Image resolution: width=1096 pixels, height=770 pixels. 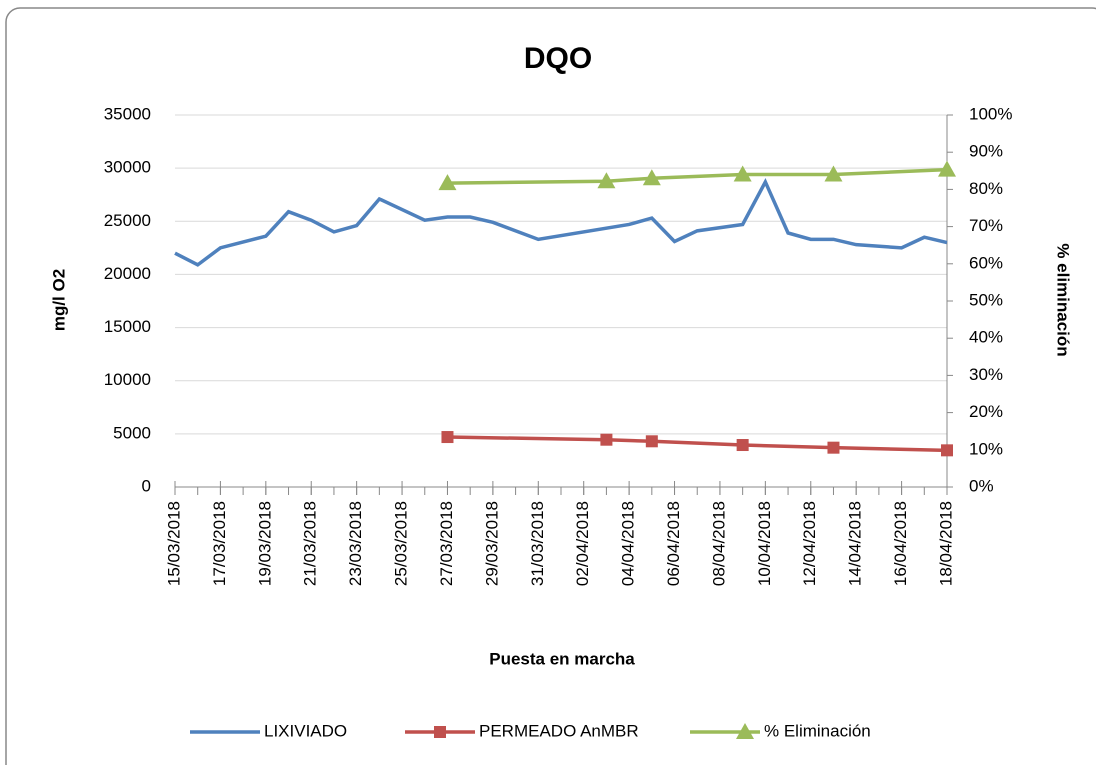 I want to click on x-tick-label: 19/03/2018, so click(x=264, y=543).